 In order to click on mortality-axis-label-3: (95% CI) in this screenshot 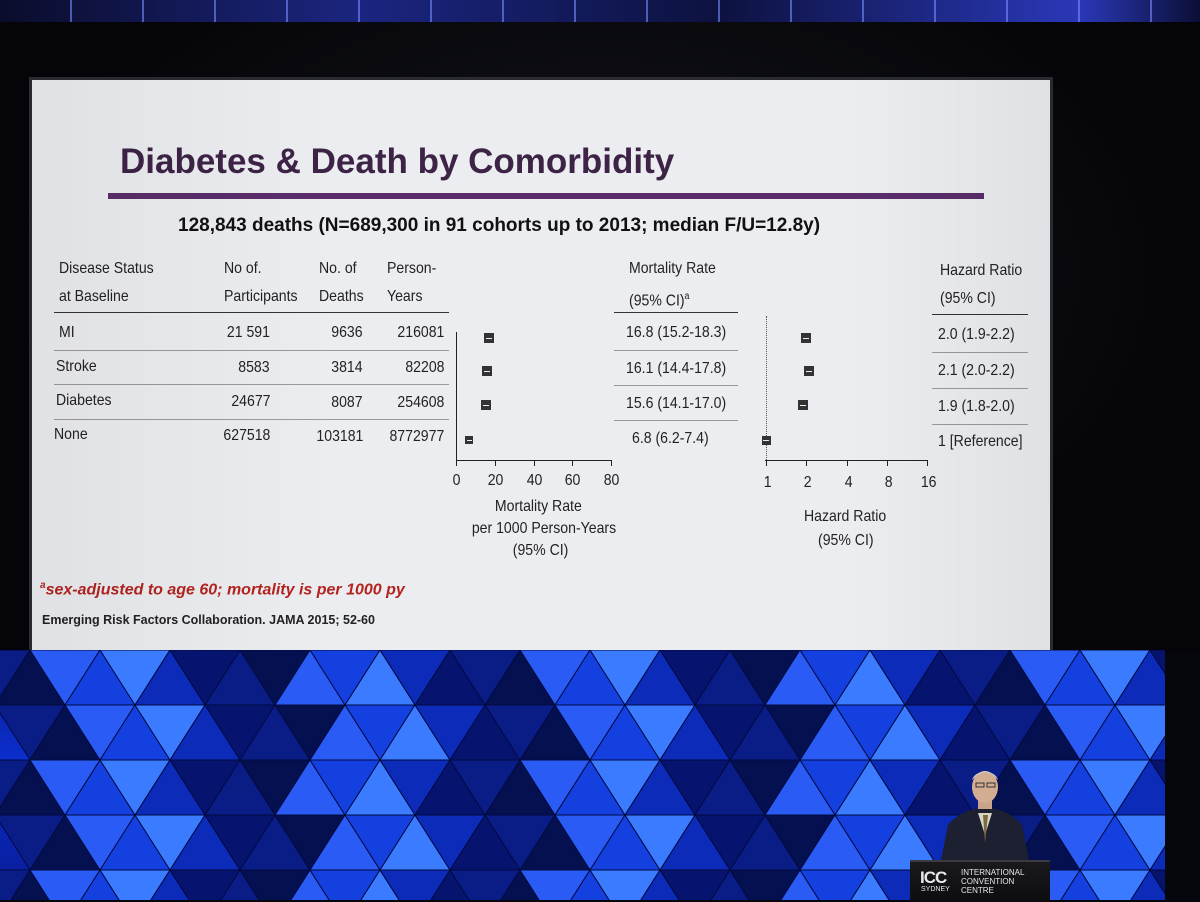, I will do `click(540, 550)`.